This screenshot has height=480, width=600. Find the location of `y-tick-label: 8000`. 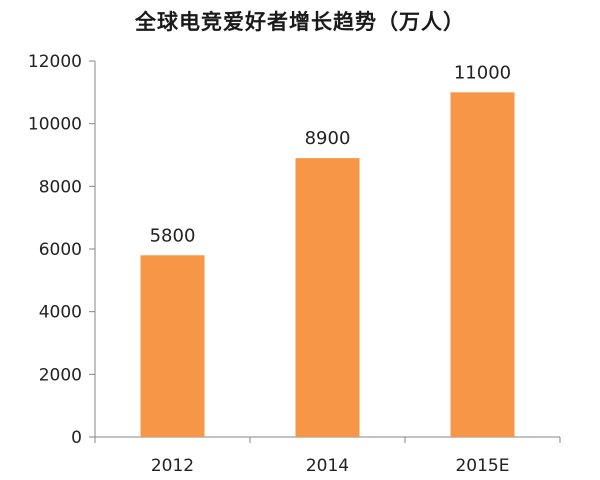

y-tick-label: 8000 is located at coordinates (60, 187).